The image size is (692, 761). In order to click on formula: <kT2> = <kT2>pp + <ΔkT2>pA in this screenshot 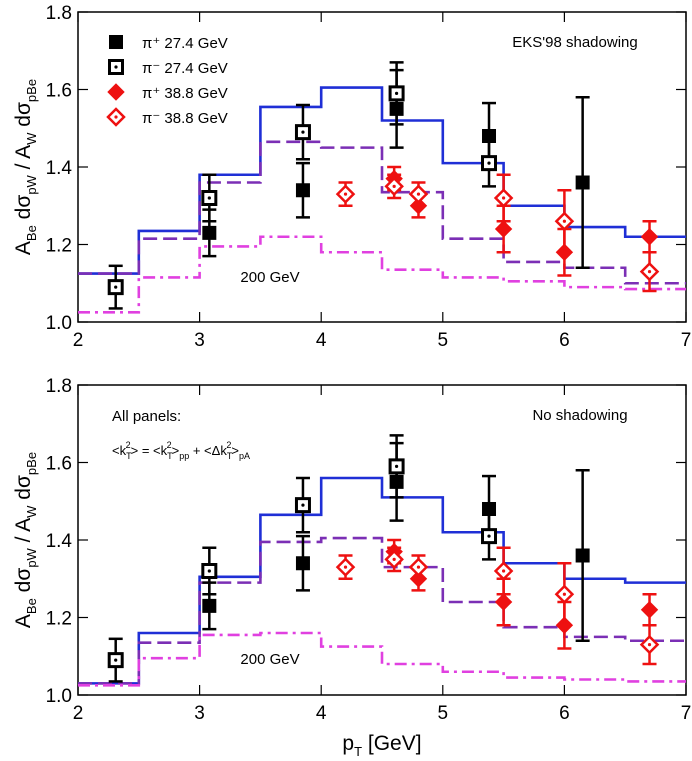, I will do `click(181, 450)`.